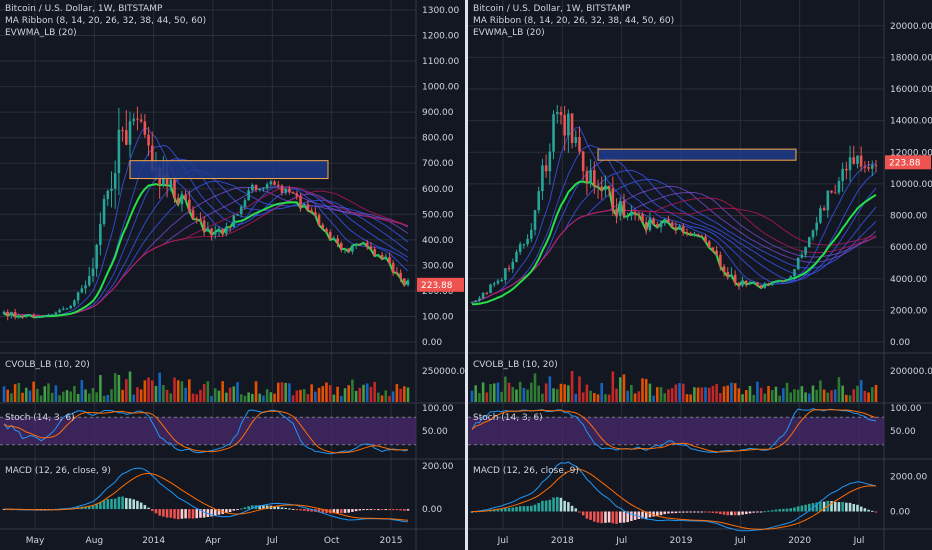  I want to click on price-axis-tick: 12000.00, so click(911, 153).